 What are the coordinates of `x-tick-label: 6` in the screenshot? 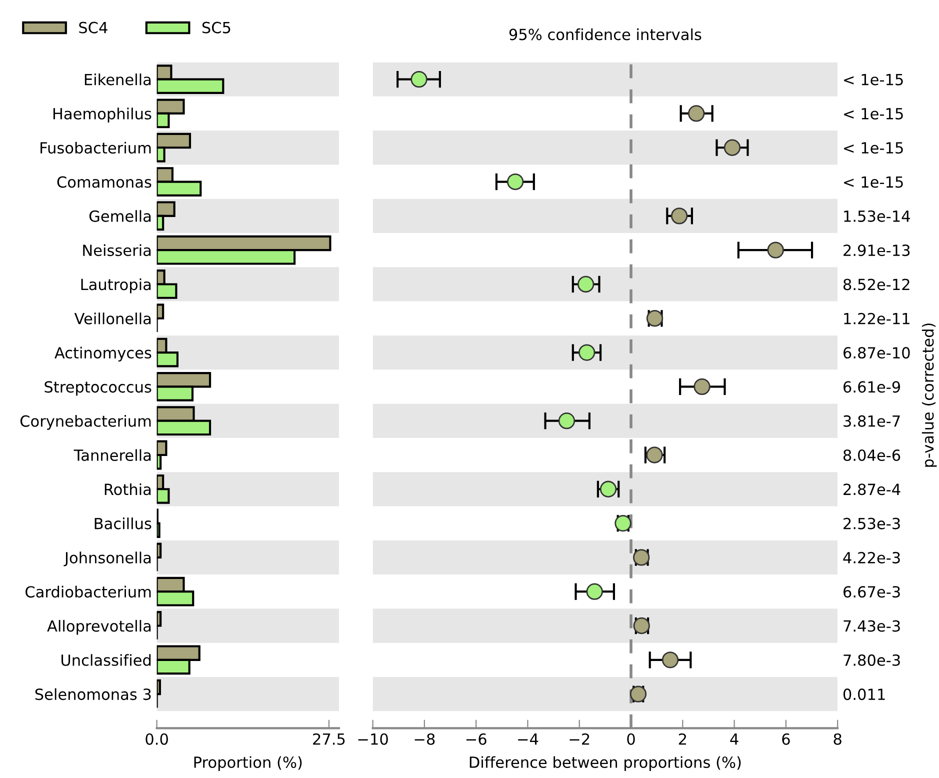 It's located at (786, 739).